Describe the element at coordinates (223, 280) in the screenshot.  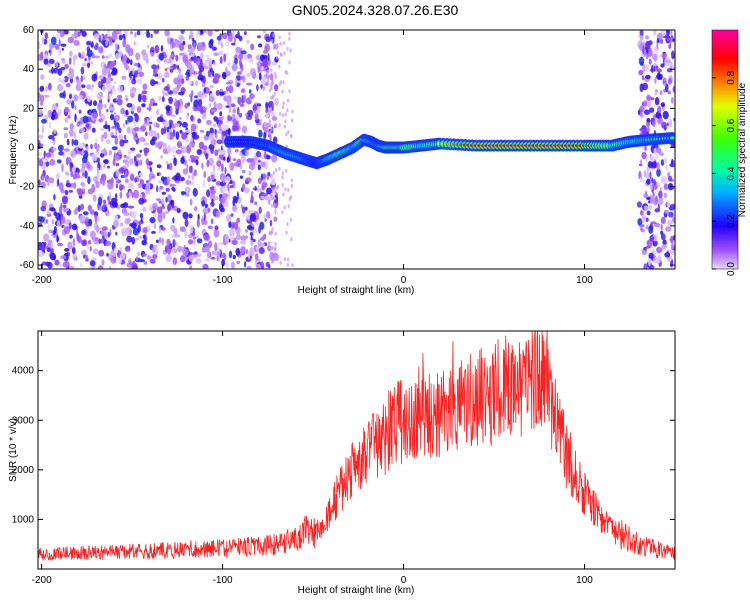
I see `x-tick-label: -100` at that location.